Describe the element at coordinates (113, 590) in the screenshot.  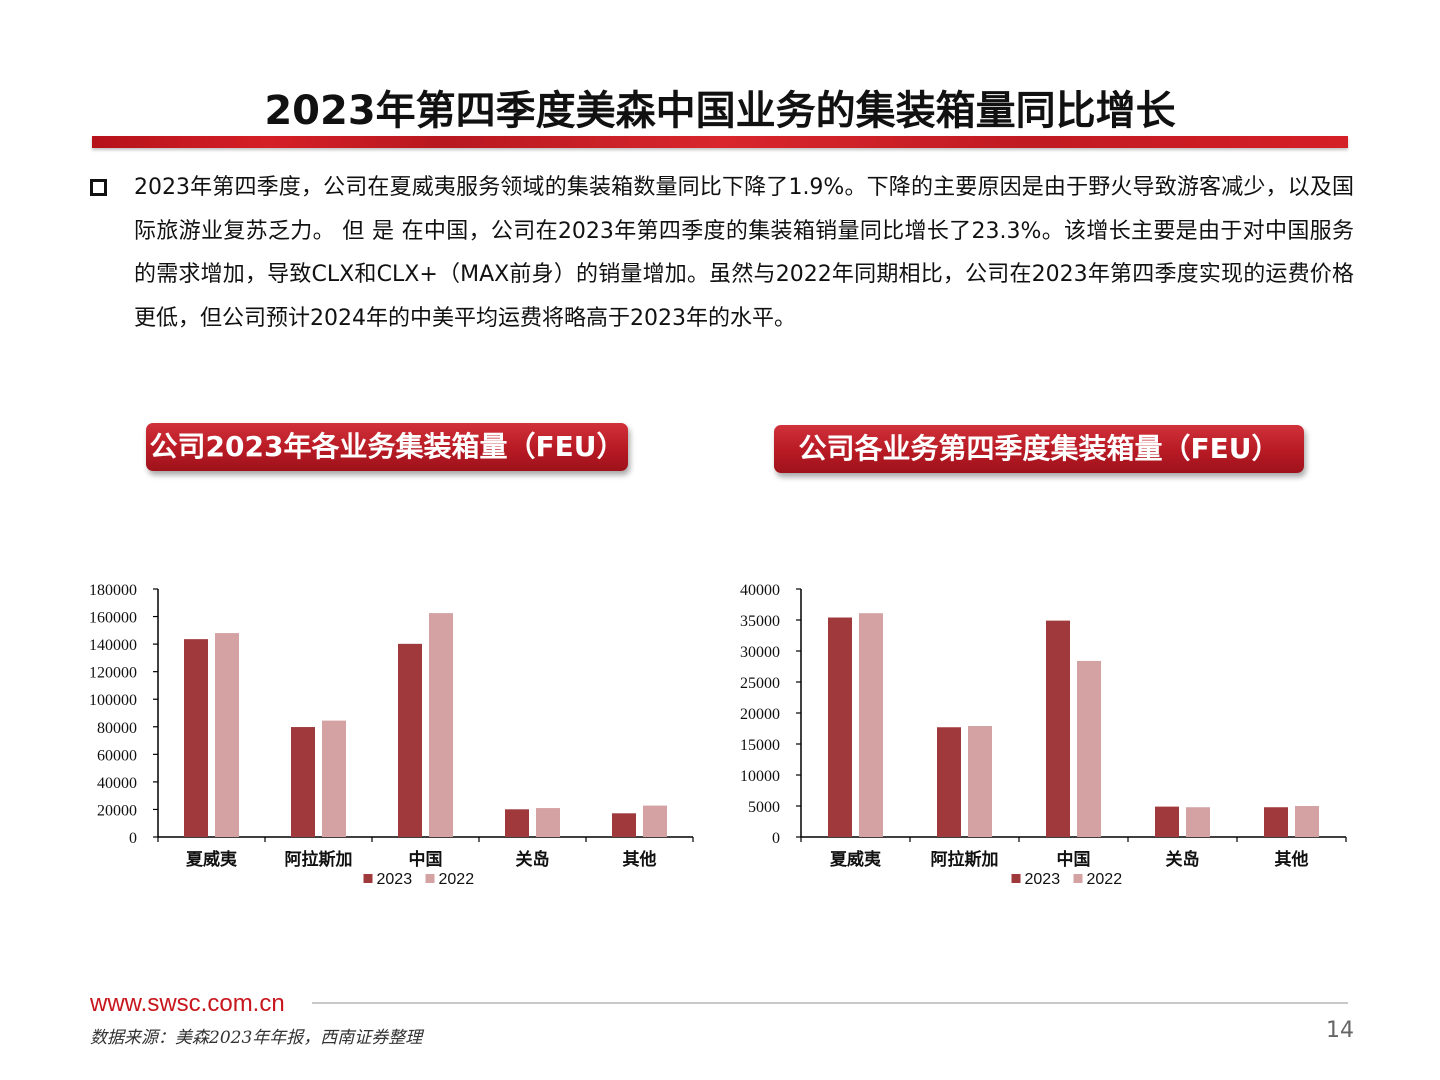
I see `y-tick-label: 180000` at that location.